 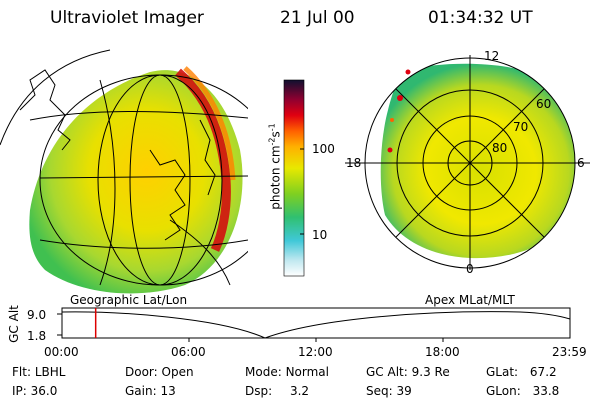 What do you see at coordinates (275, 166) in the screenshot?
I see `colorbar-title: photon cm-2s-1` at bounding box center [275, 166].